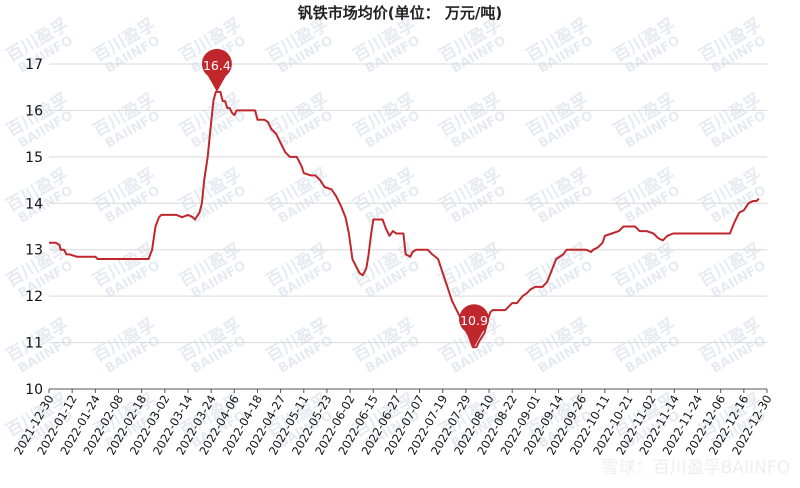  I want to click on y-tick-label: 13, so click(34, 251).